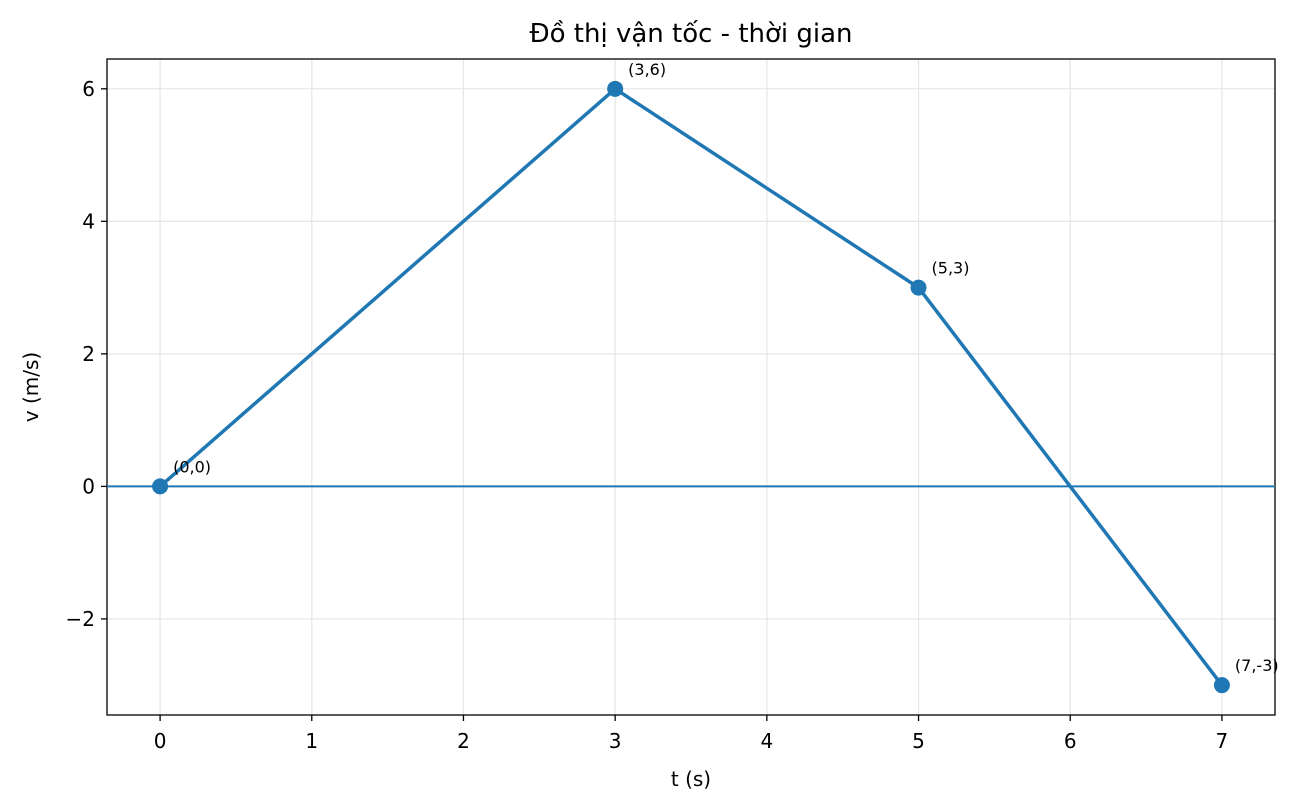 The height and width of the screenshot is (809, 1307). I want to click on y-tick-label: 6, so click(88, 89).